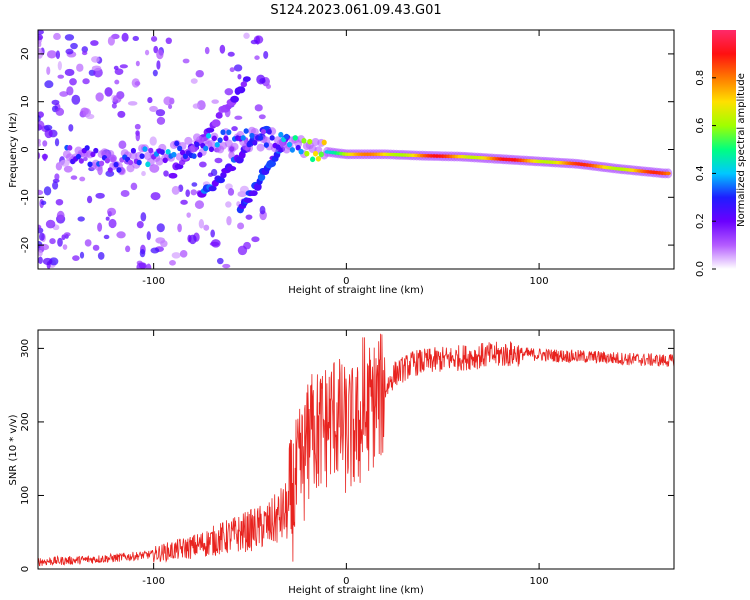 This screenshot has height=600, width=750. Describe the element at coordinates (355, 10) in the screenshot. I see `chart-title: S124.2023.061.09.43.G01` at that location.